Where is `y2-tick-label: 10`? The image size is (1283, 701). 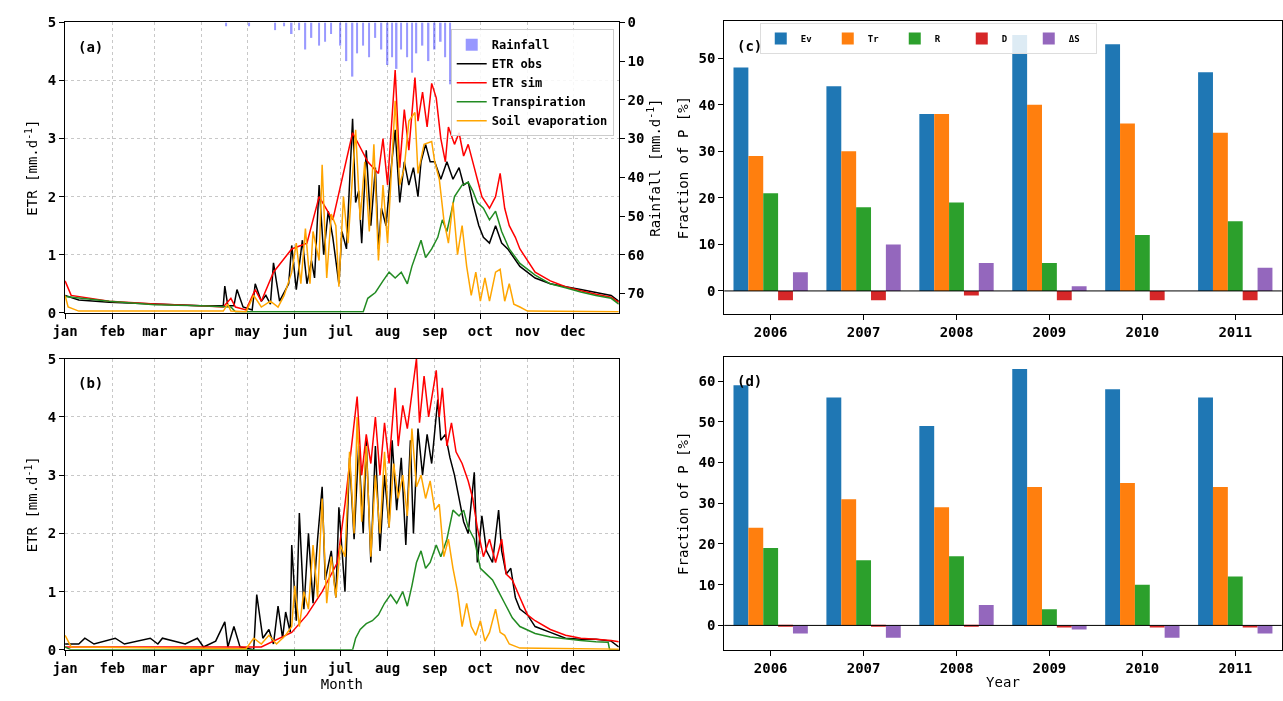 y2-tick-label: 10 is located at coordinates (636, 61).